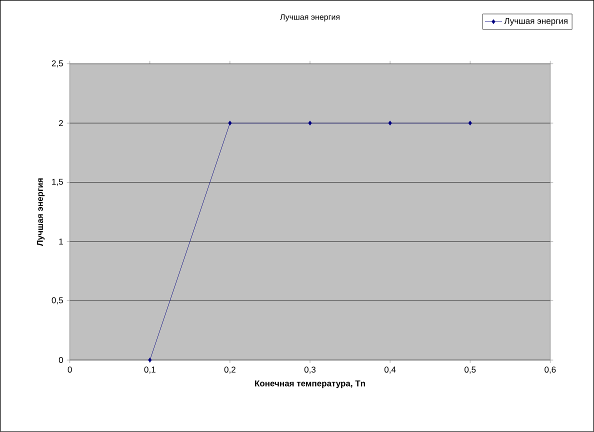 This screenshot has height=432, width=594. I want to click on x-axis-title: Конечная температура, Tn, so click(310, 384).